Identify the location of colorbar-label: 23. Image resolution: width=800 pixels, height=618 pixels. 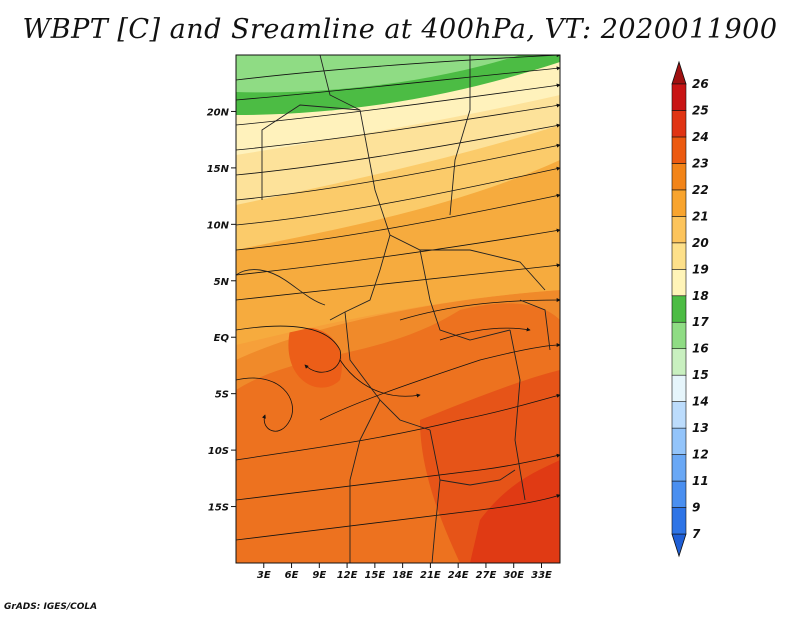
(700, 163).